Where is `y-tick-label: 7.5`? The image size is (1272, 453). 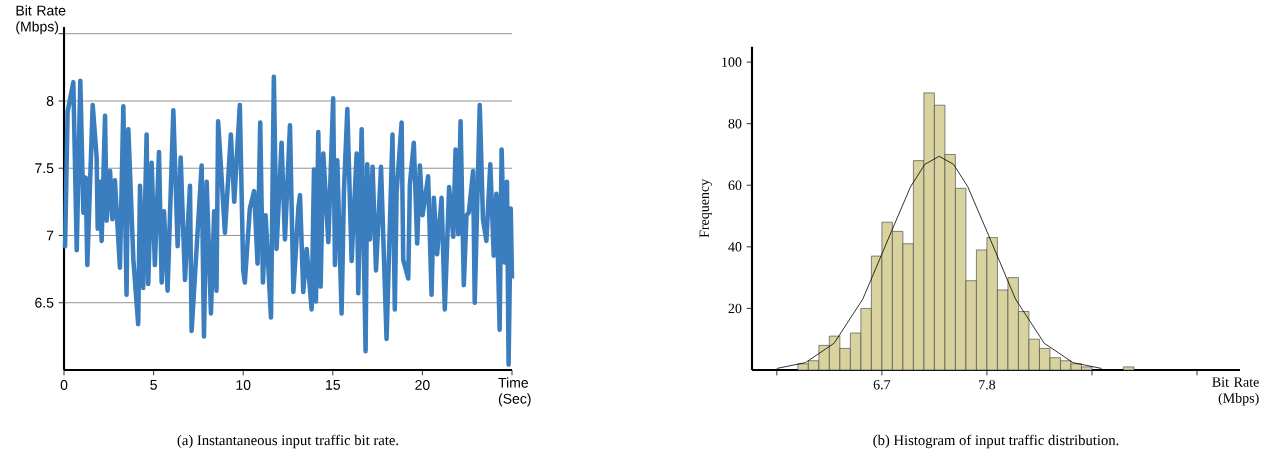 y-tick-label: 7.5 is located at coordinates (44, 168).